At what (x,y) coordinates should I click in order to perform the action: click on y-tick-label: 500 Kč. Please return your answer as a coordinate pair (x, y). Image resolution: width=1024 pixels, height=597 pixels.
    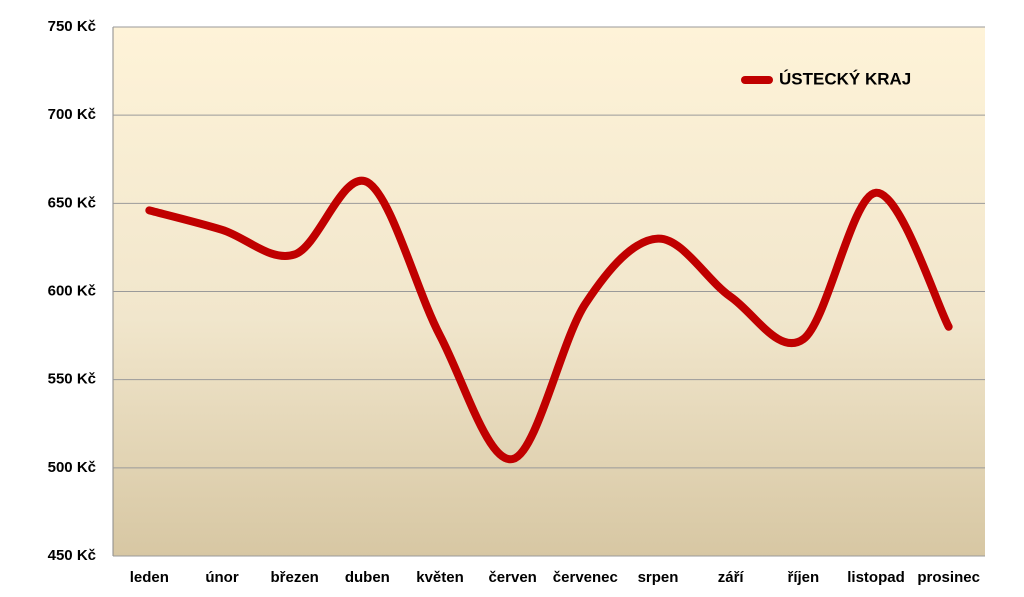
    Looking at the image, I should click on (72, 467).